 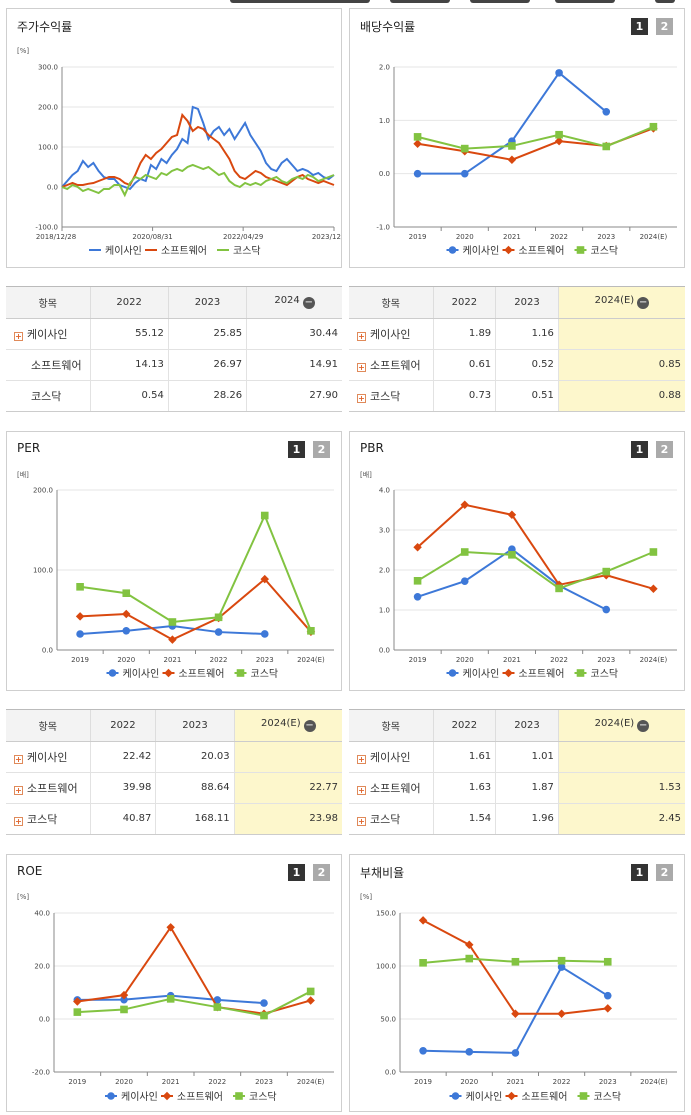 I want to click on table-cell: 0.85, so click(x=621, y=365).